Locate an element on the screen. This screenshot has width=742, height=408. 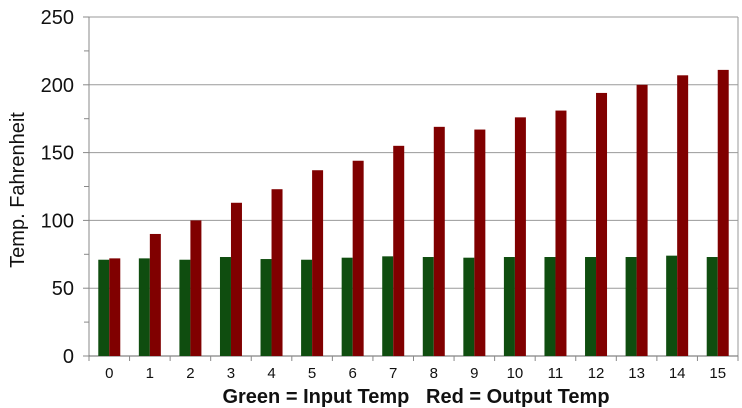
x-tick-label: 12 is located at coordinates (596, 373).